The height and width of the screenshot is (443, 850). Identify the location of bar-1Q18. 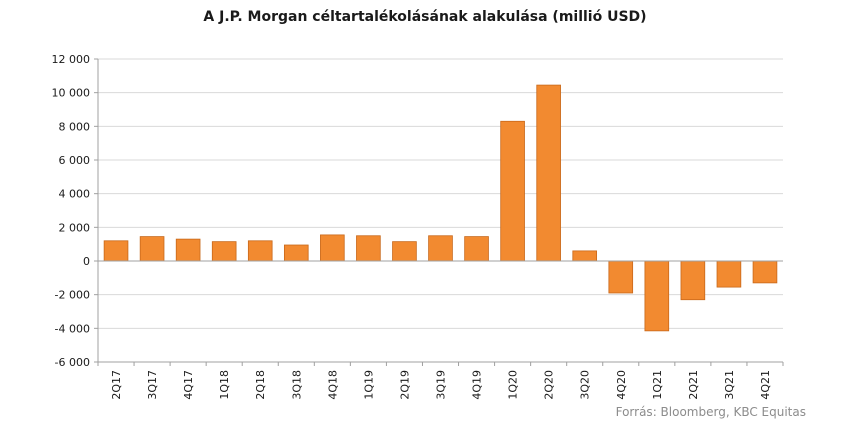
(224, 251).